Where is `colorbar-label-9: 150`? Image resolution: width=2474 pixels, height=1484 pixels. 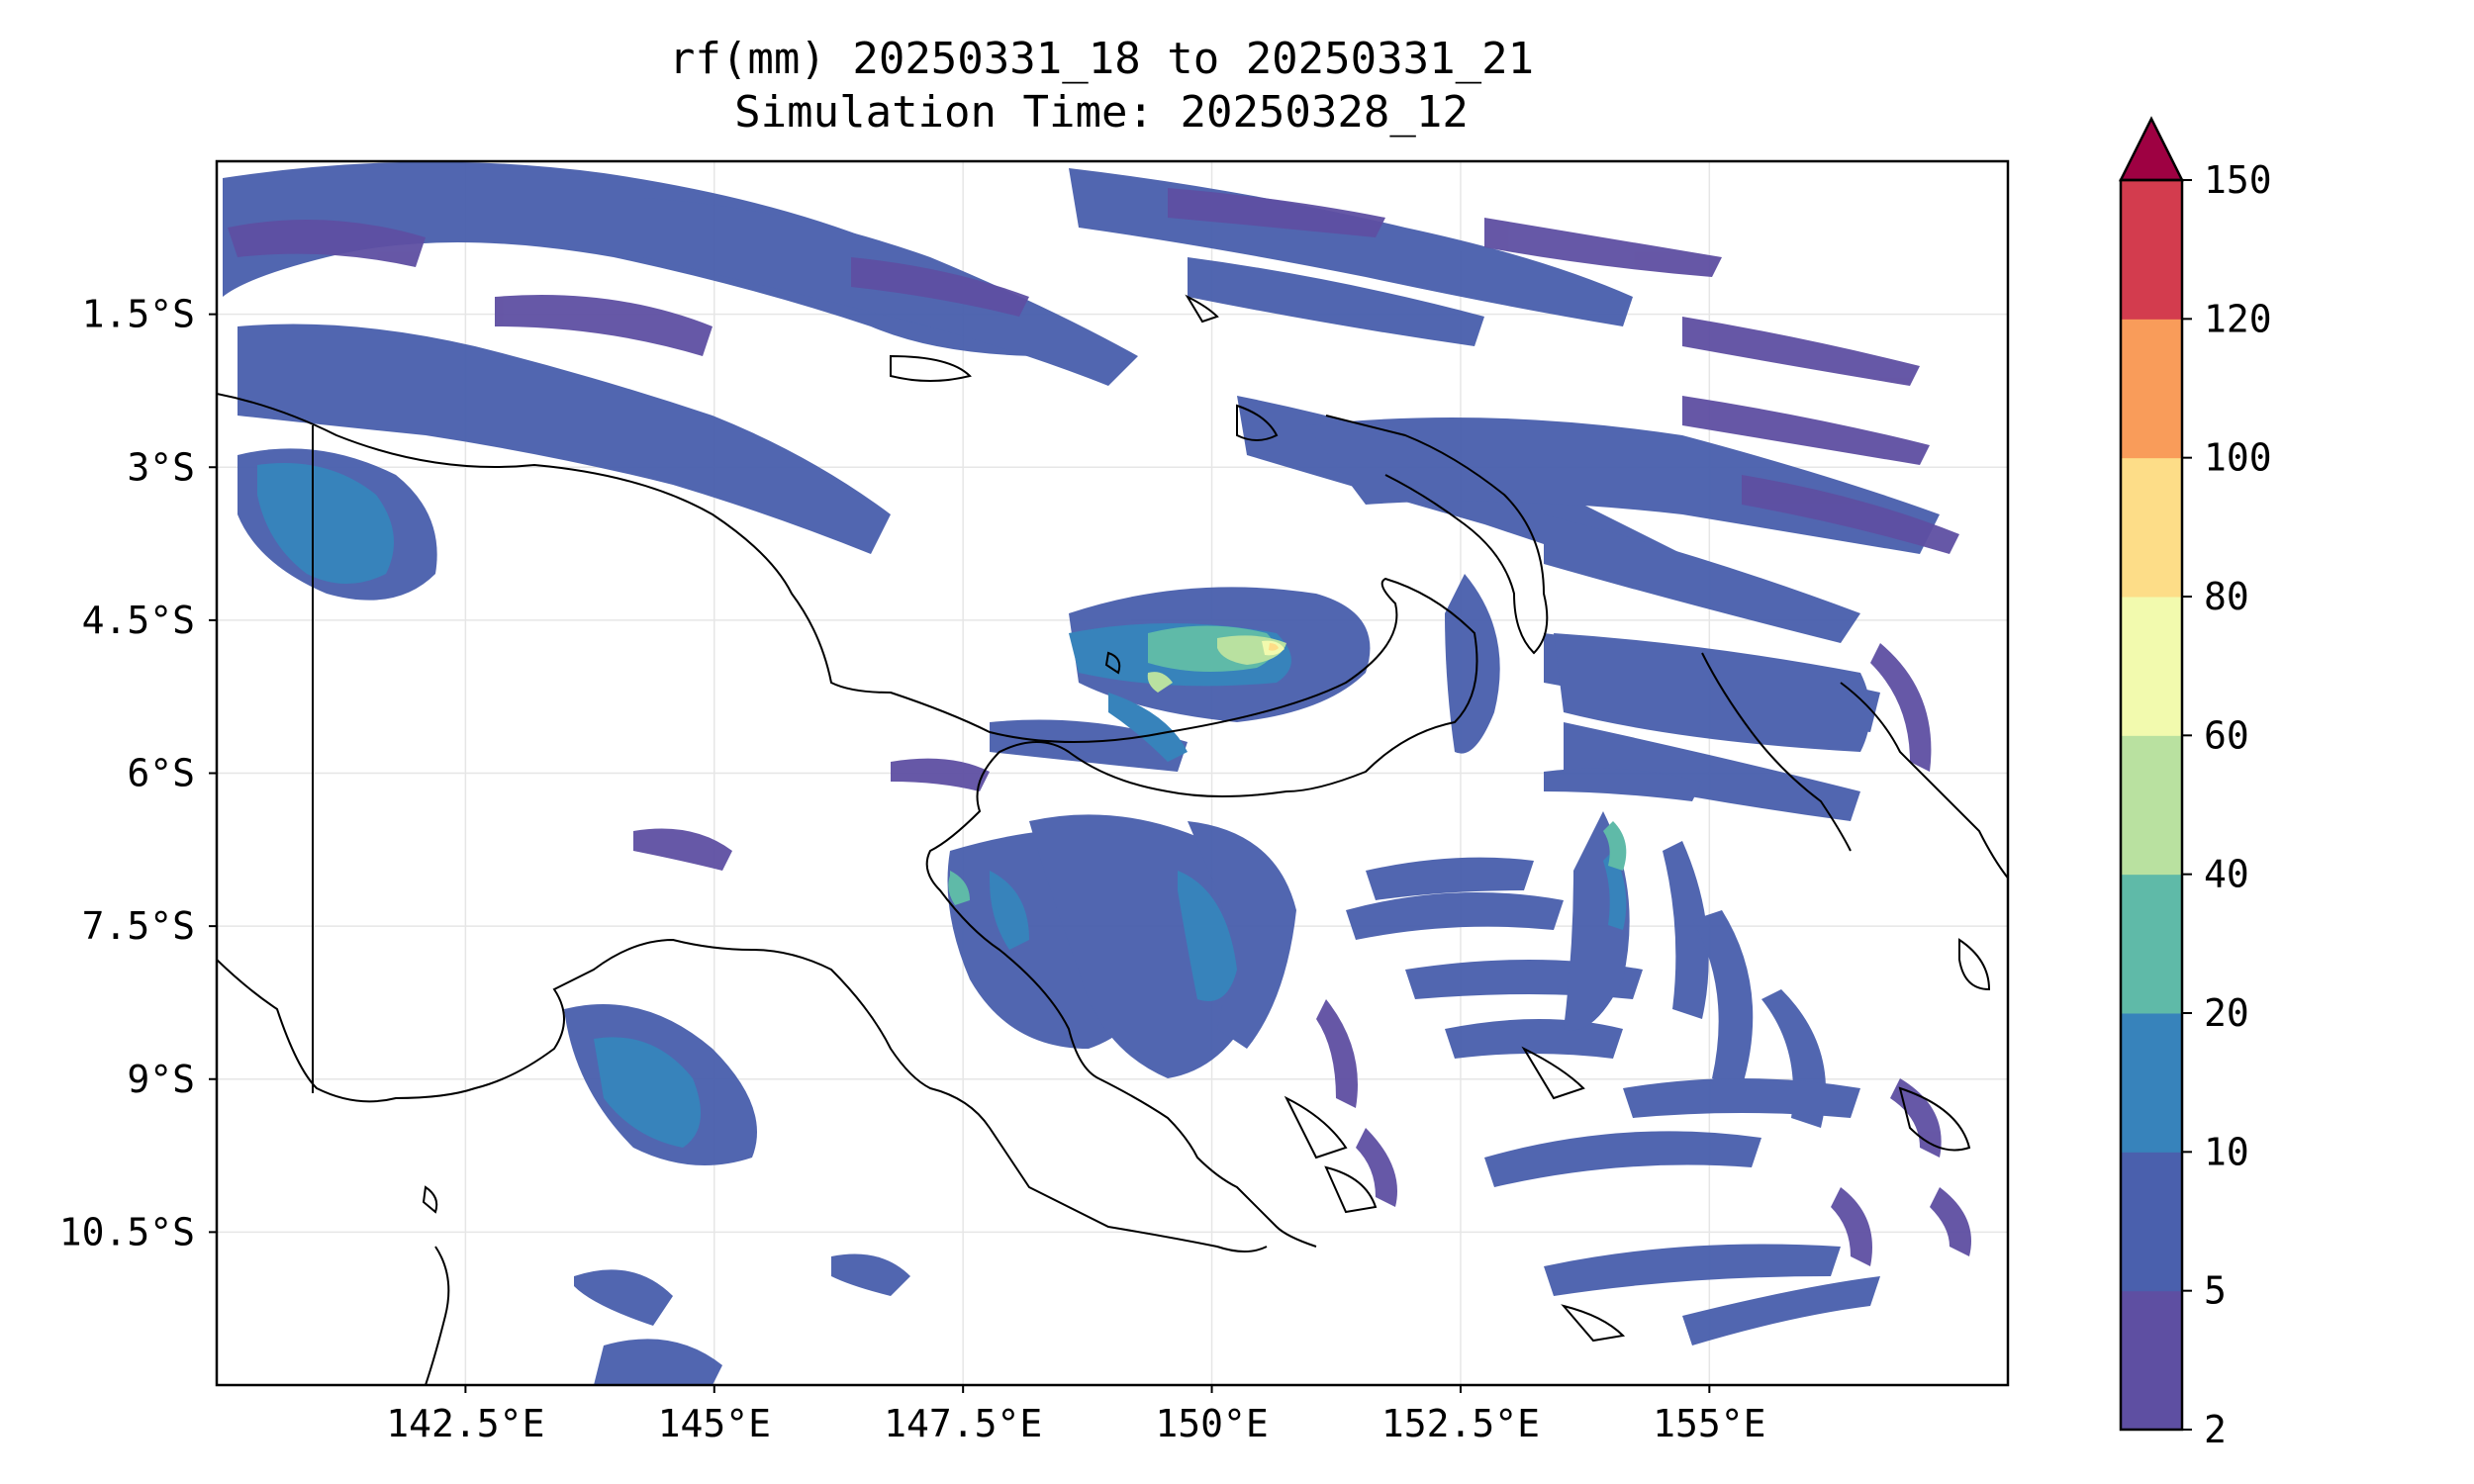 colorbar-label-9: 150 is located at coordinates (2238, 180).